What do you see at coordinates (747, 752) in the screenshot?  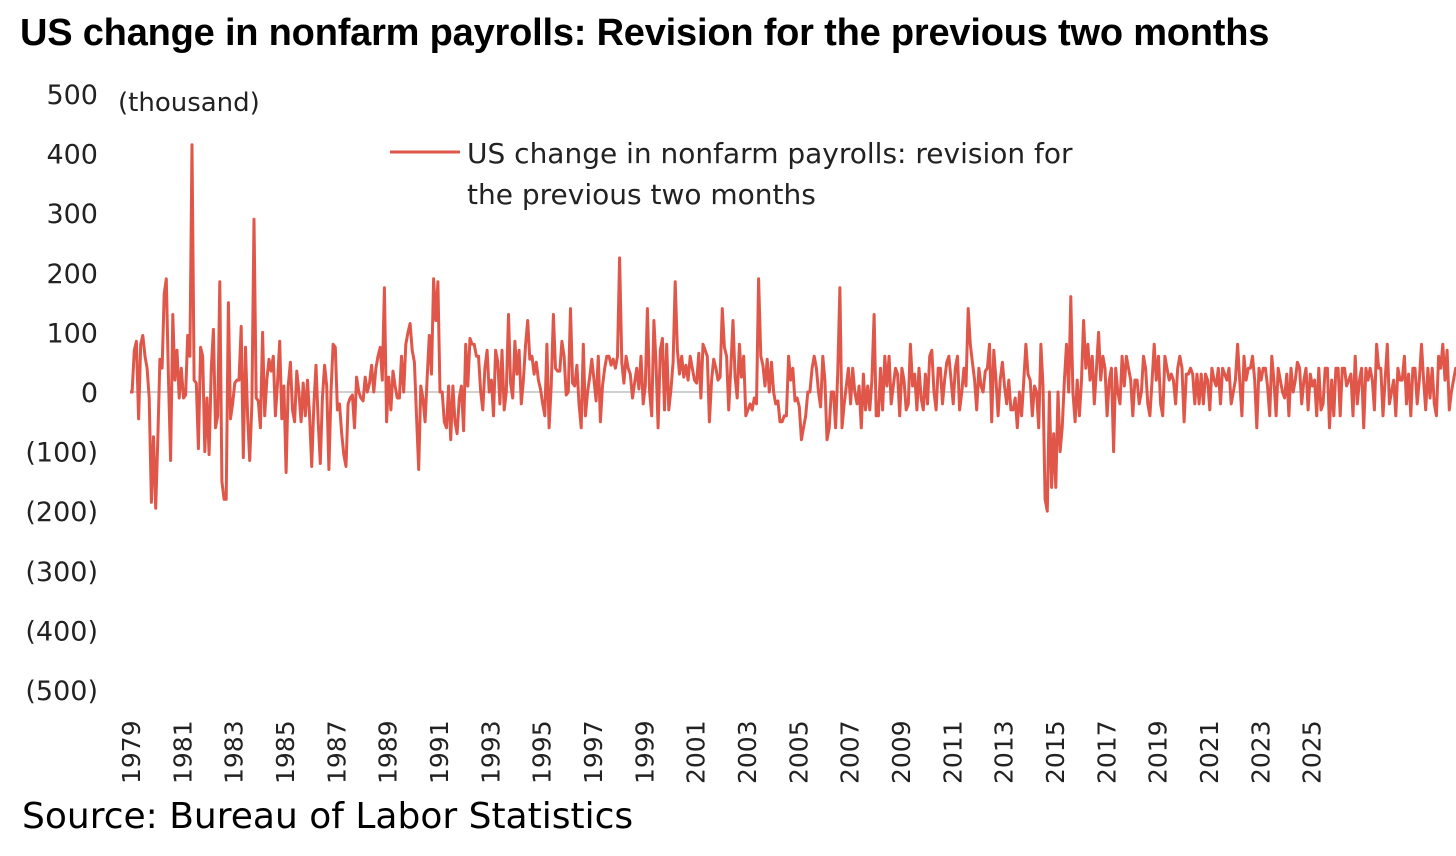 I see `x-tick-label: 2003` at bounding box center [747, 752].